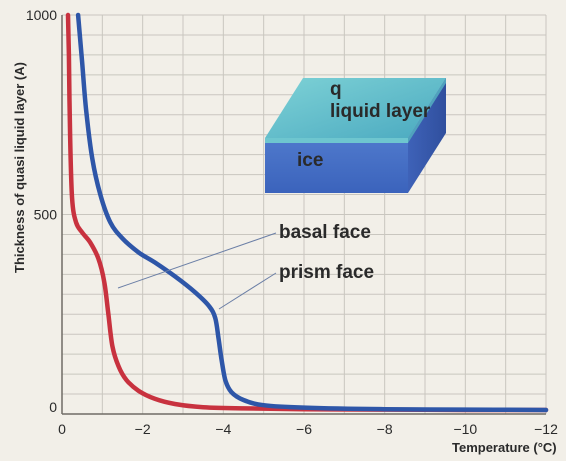 The height and width of the screenshot is (461, 566). What do you see at coordinates (336, 165) in the screenshot?
I see `ice-front-face` at bounding box center [336, 165].